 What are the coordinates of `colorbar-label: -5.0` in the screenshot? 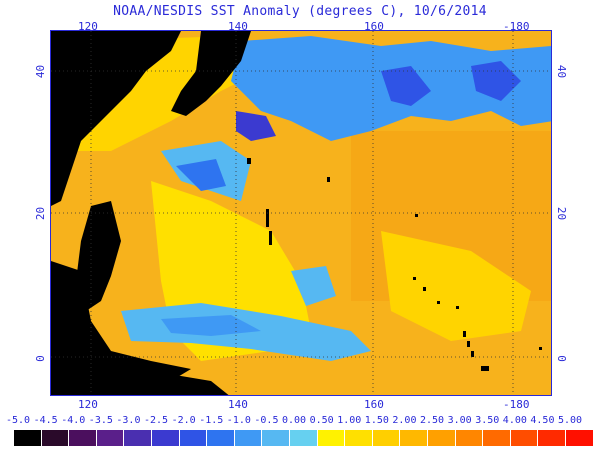 It's located at (18, 420).